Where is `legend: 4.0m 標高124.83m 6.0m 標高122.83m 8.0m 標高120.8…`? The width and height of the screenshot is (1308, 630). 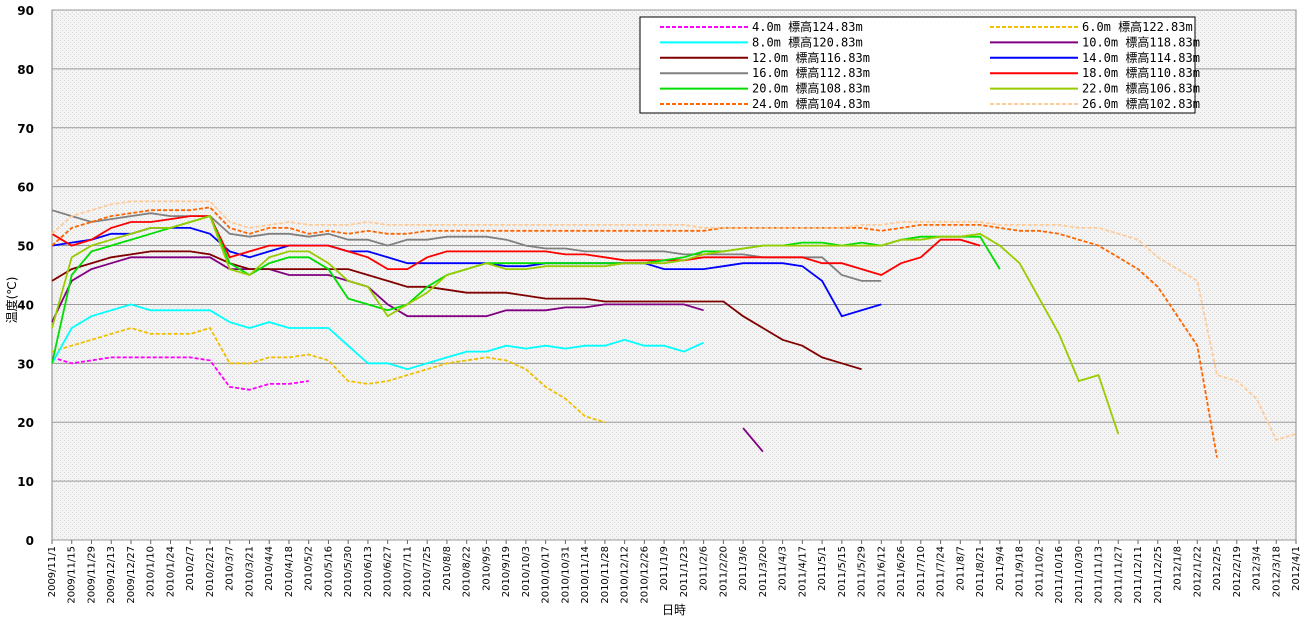
legend: 4.0m 標高124.83m 6.0m 標高122.83m 8.0m 標高120.8… is located at coordinates (919, 65).